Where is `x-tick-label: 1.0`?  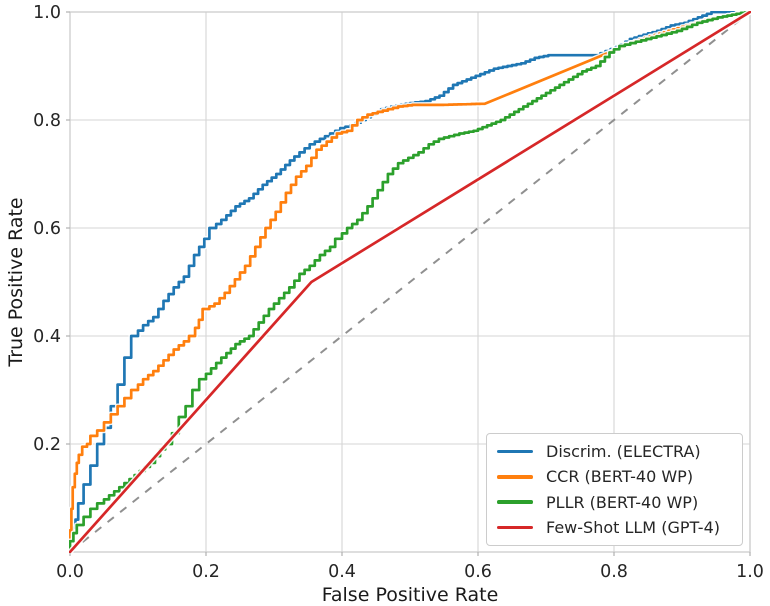
x-tick-label: 1.0 is located at coordinates (750, 572).